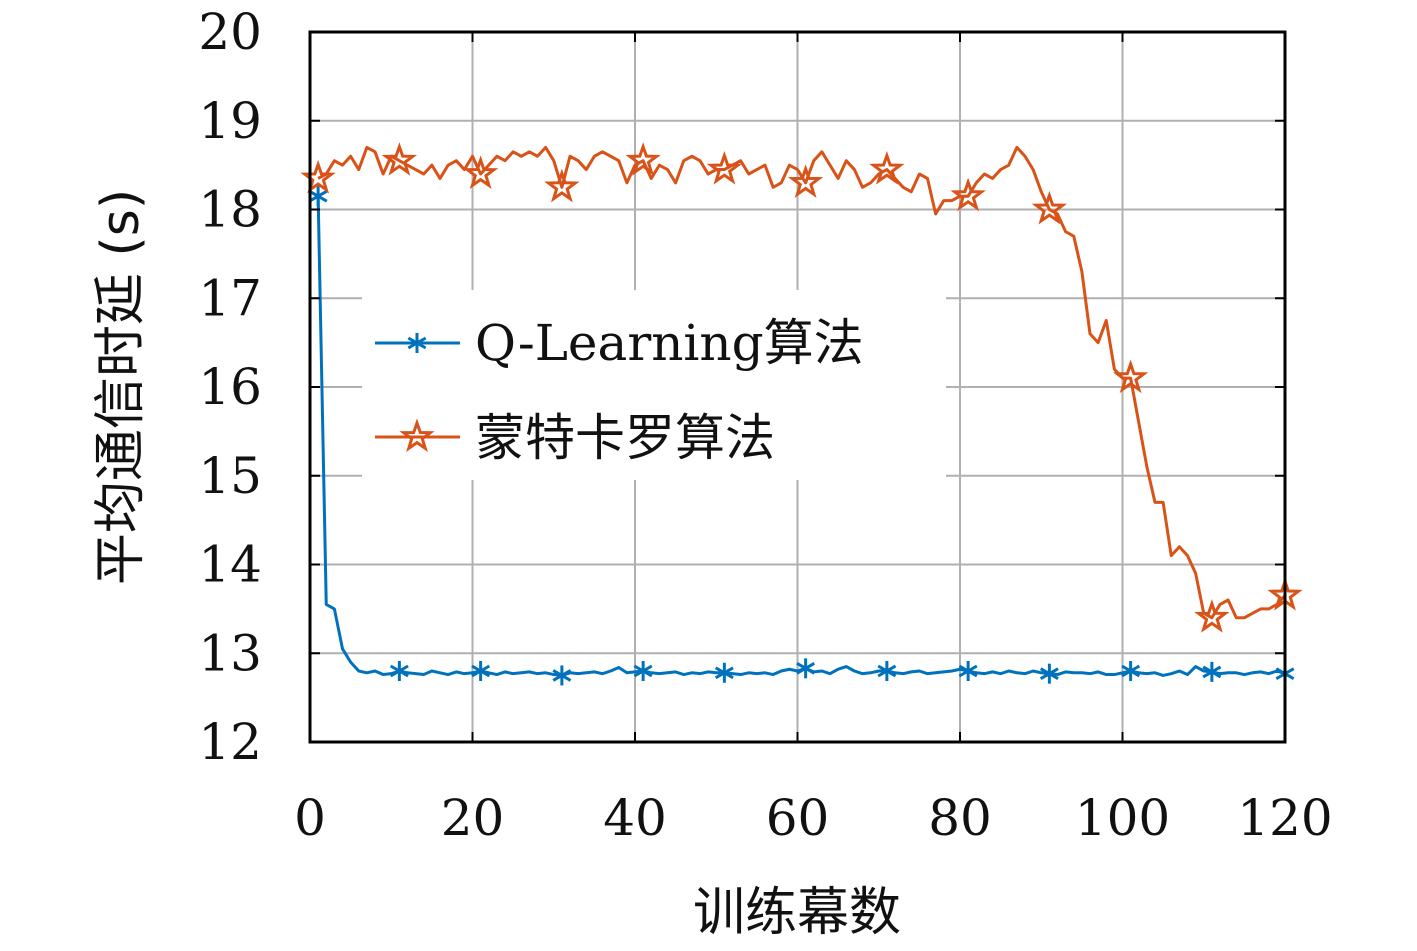 The image size is (1417, 951). Describe the element at coordinates (310, 818) in the screenshot. I see `x-tick-label: 0` at that location.